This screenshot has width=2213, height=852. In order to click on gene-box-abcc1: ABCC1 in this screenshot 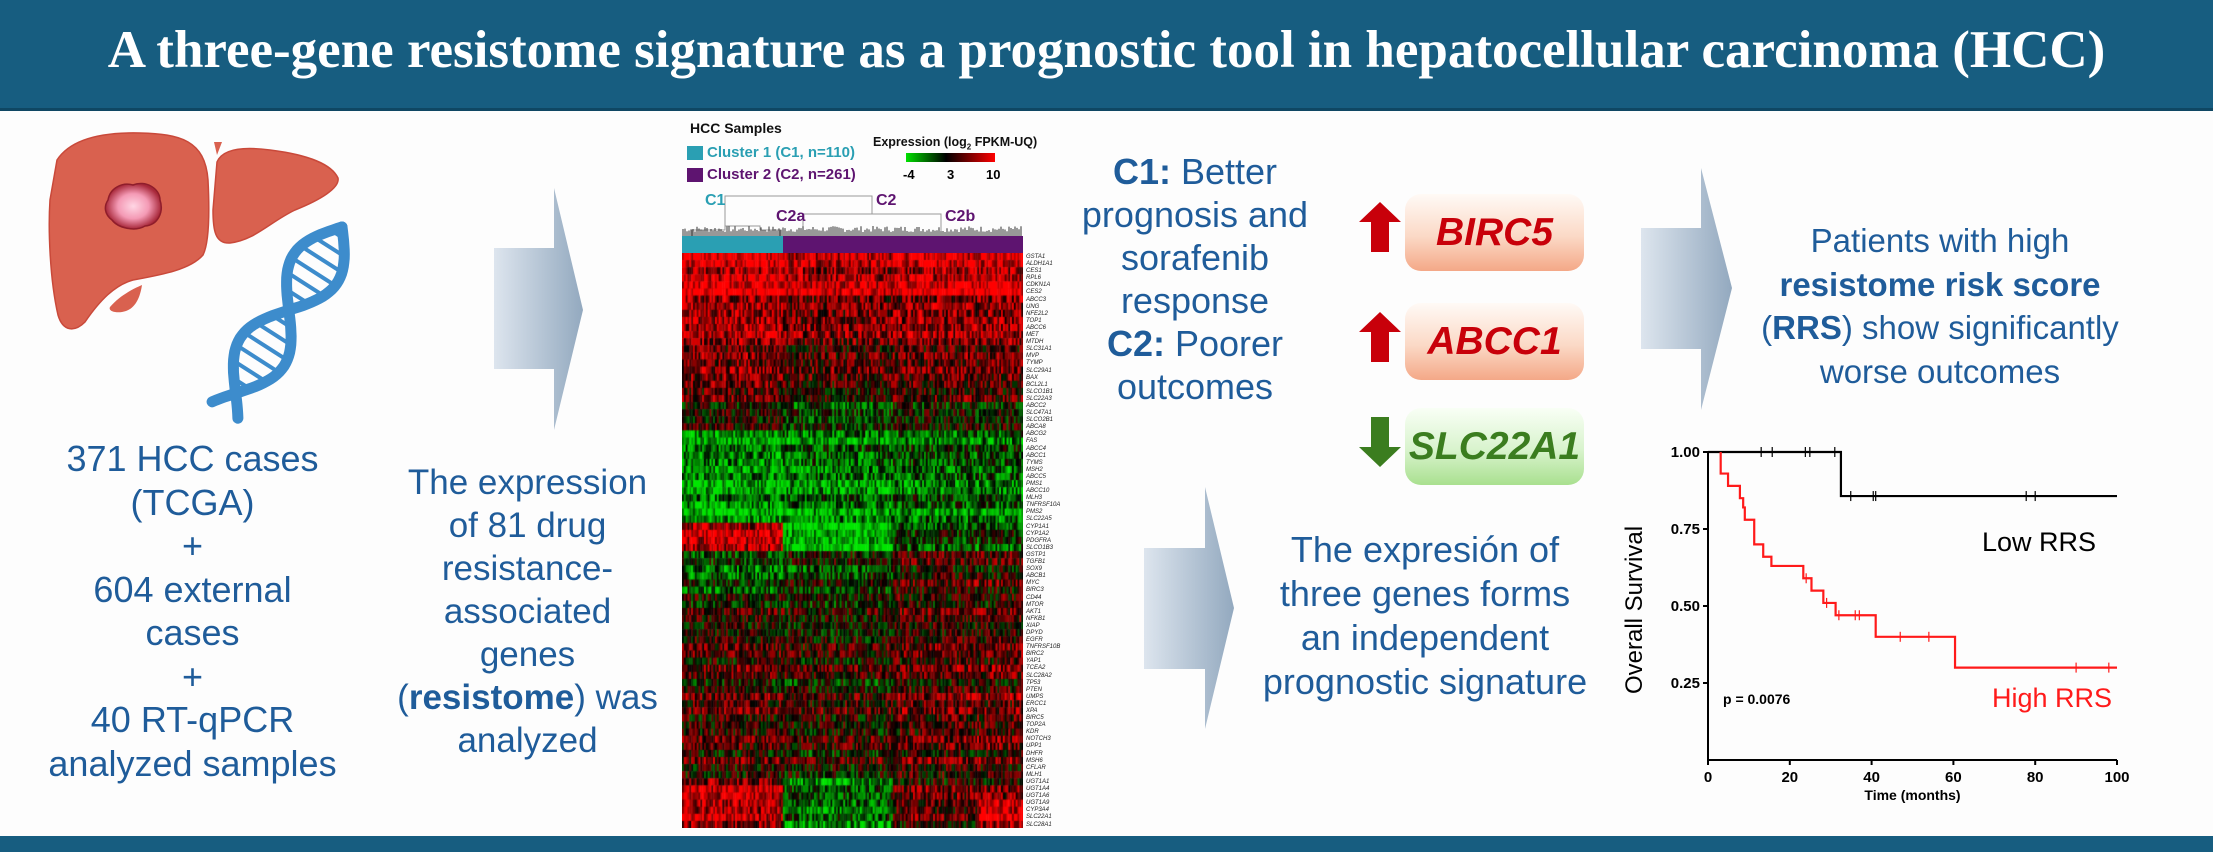, I will do `click(1494, 341)`.